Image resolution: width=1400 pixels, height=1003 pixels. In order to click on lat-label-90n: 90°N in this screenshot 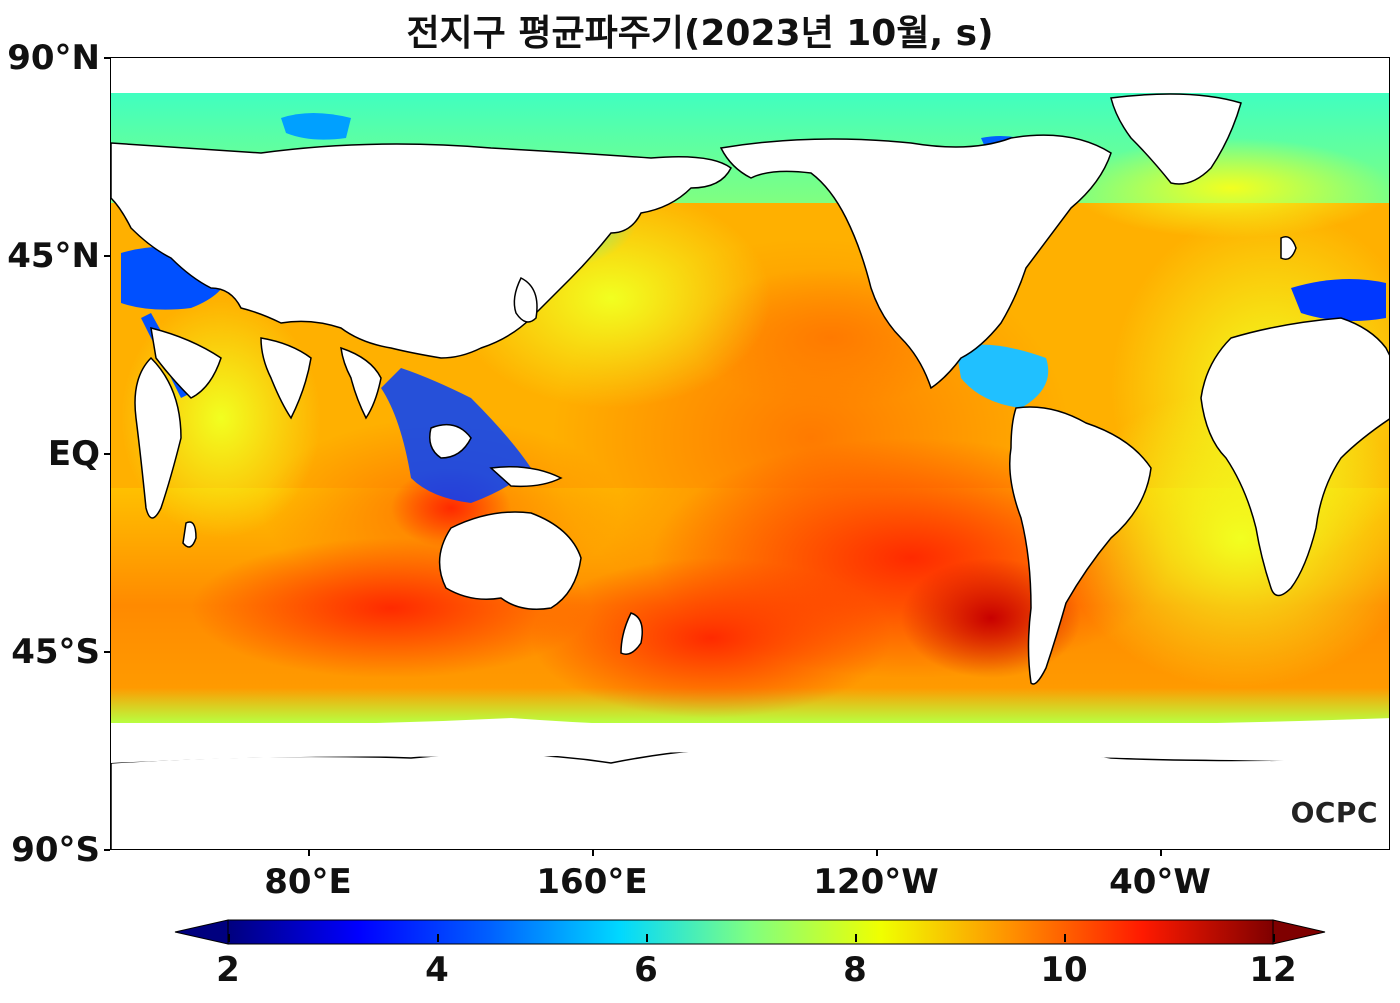, I will do `click(53, 58)`.